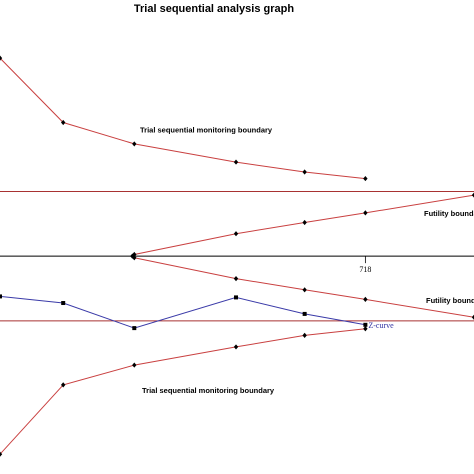 Image resolution: width=474 pixels, height=474 pixels. What do you see at coordinates (450, 300) in the screenshot?
I see `lower-futility-label: Futility bounda` at bounding box center [450, 300].